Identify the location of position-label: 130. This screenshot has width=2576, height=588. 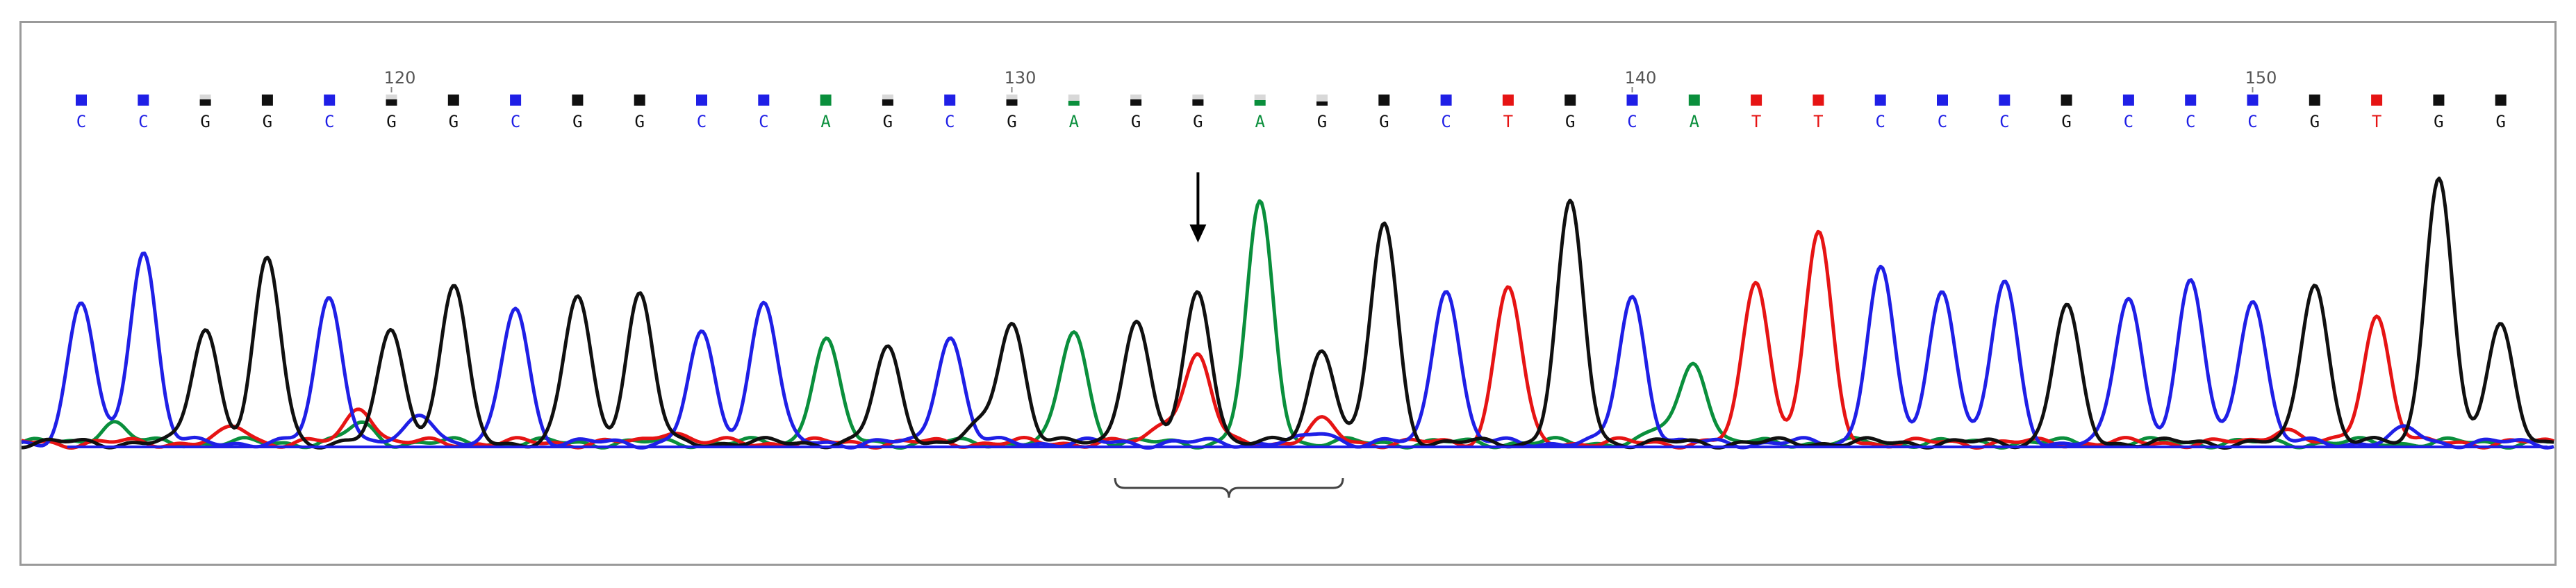
(1021, 78).